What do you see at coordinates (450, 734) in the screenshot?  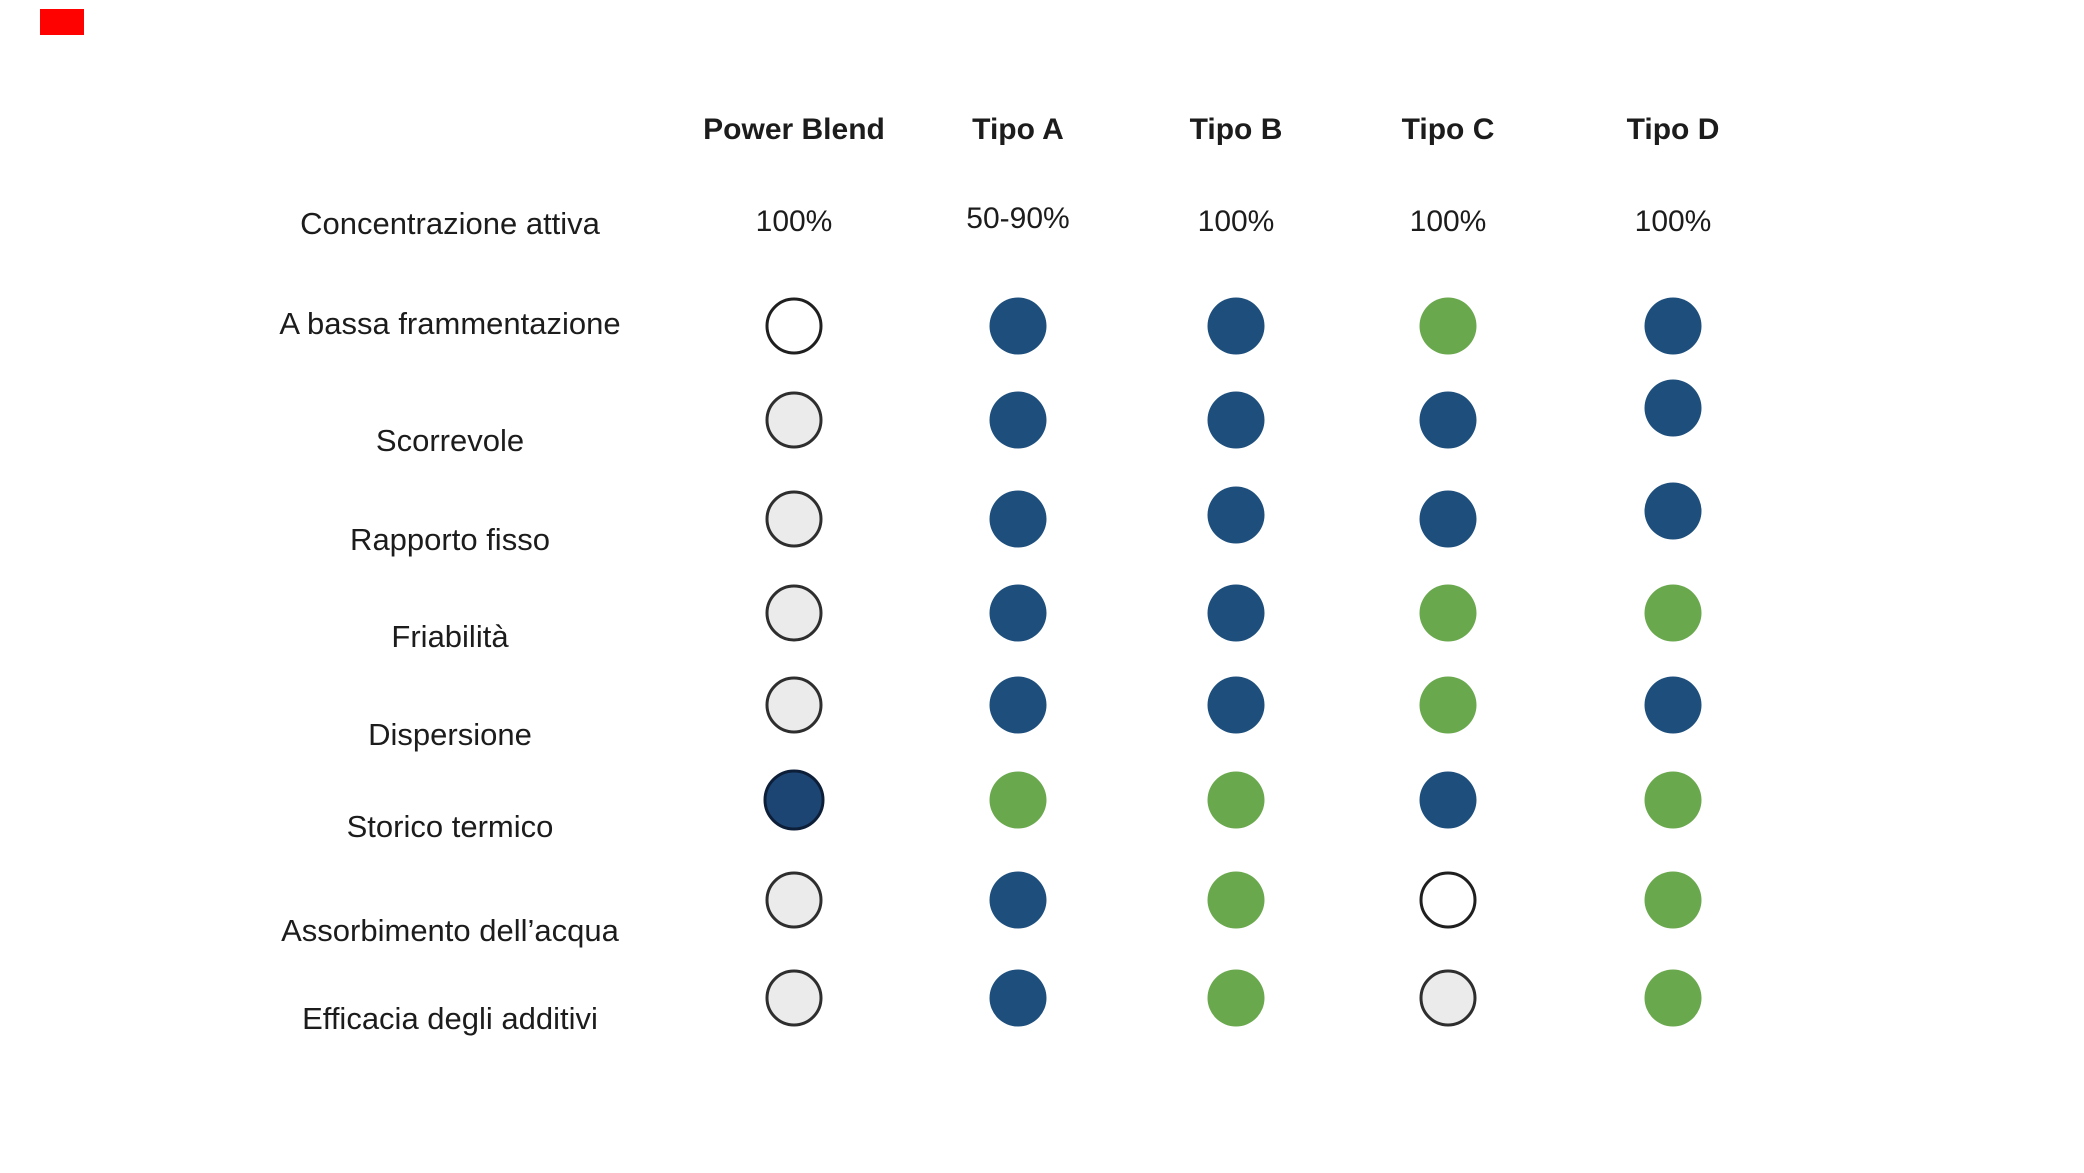 I see `row-label-dispersione: Dispersione` at bounding box center [450, 734].